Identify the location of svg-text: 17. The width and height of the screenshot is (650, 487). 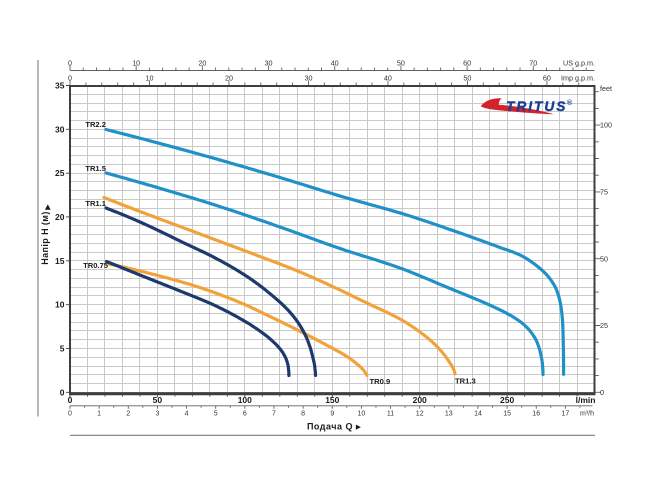
(566, 413).